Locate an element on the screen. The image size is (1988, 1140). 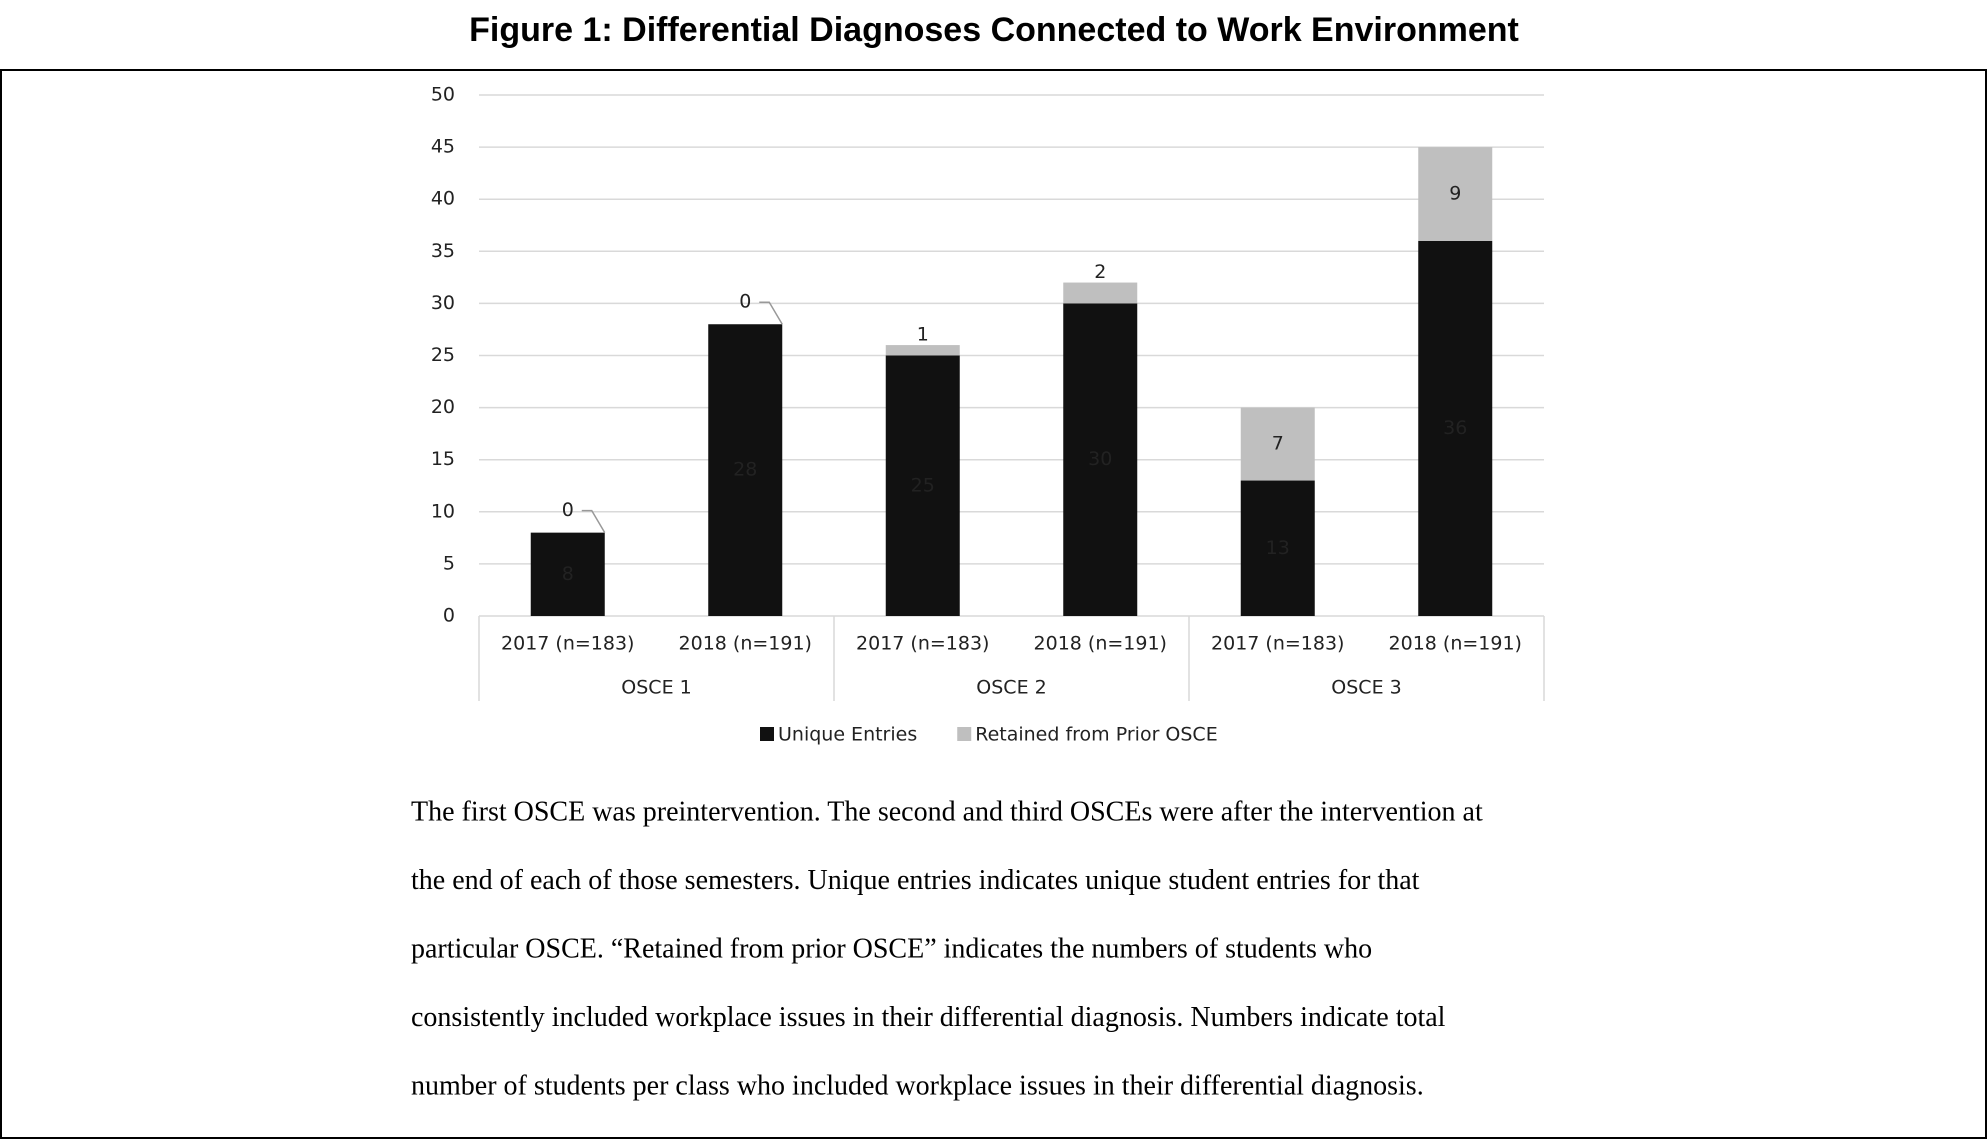
data-label: 36 is located at coordinates (1455, 428).